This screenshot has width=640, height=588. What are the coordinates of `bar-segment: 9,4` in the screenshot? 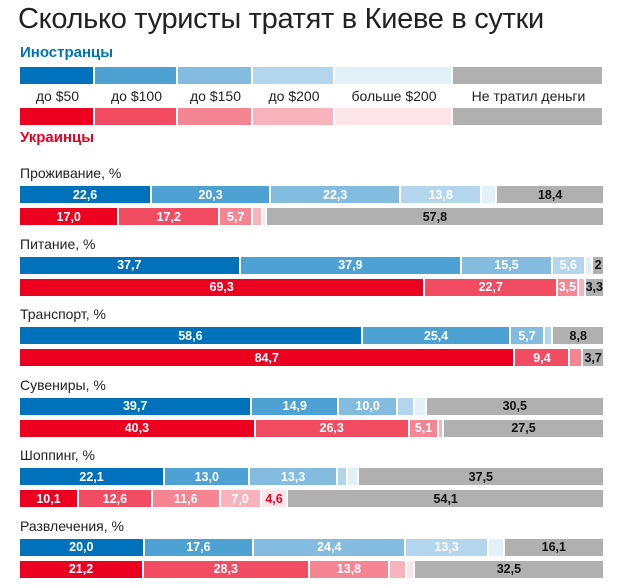 It's located at (543, 357).